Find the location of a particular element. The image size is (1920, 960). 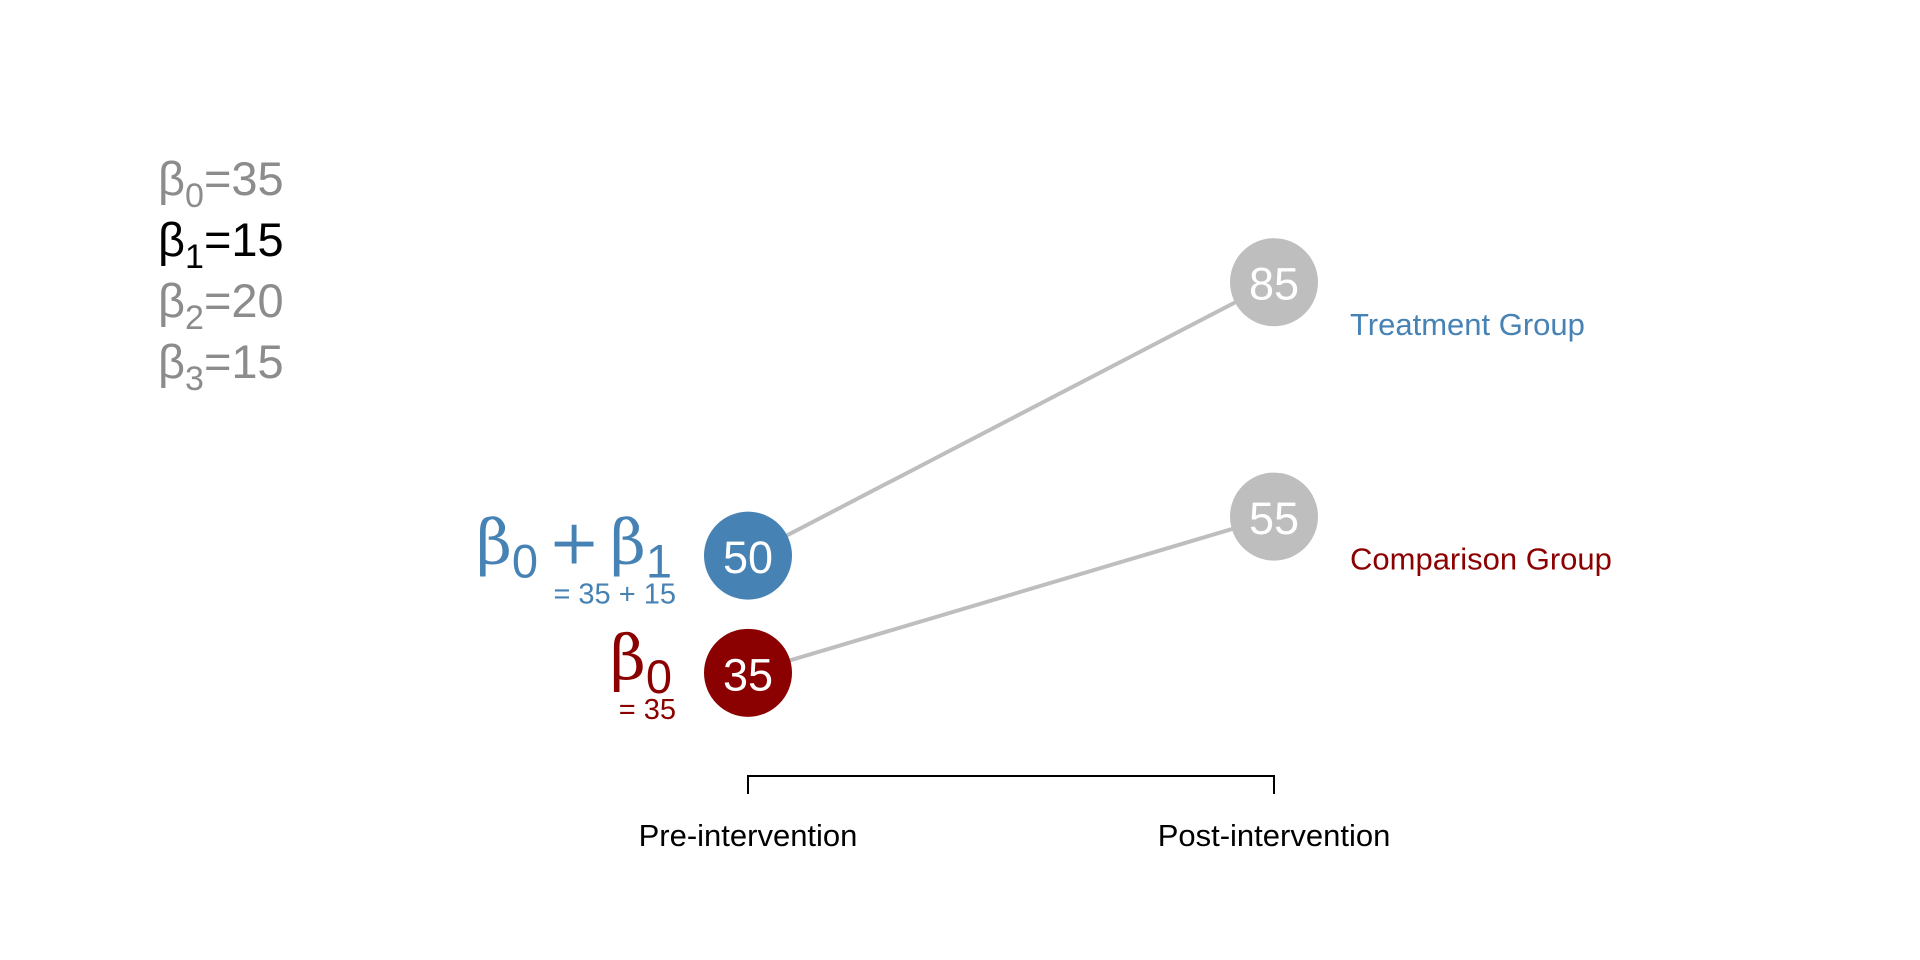

coefficient-beta0: β0=35 is located at coordinates (221, 183).